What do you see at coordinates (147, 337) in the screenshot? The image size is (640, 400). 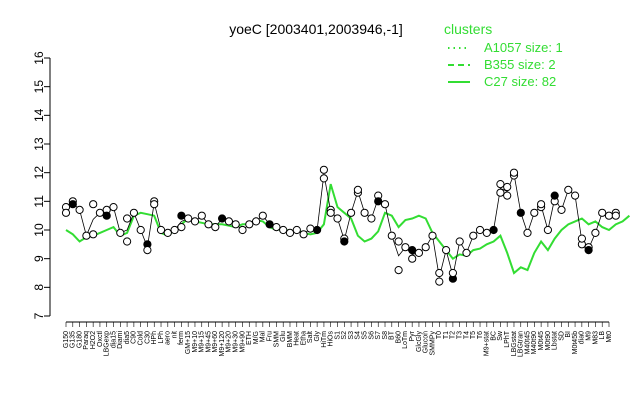 I see `x-tick-label: C30` at bounding box center [147, 337].